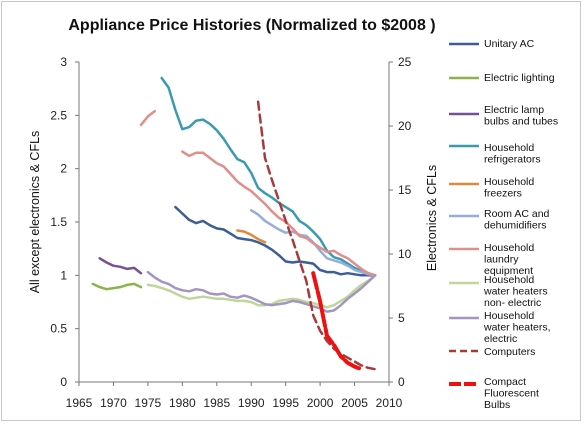  Describe the element at coordinates (234, 396) in the screenshot. I see `x-axis-ticks: 1965 1970 1975 1980 1985 1990 1995 2000 2005 2010` at that location.